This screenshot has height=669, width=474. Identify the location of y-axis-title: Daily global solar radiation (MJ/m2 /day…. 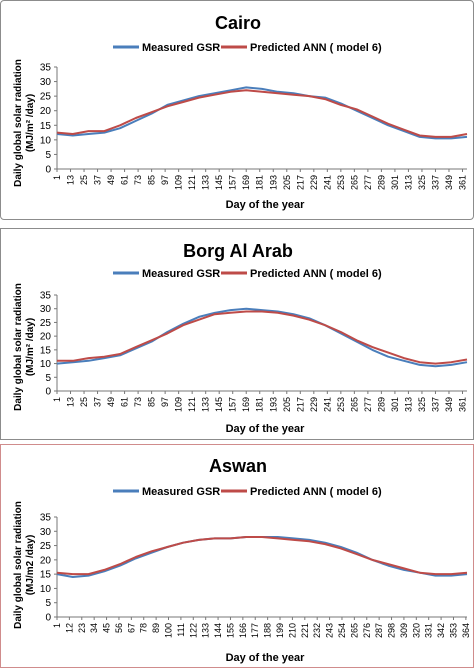
(24, 565).